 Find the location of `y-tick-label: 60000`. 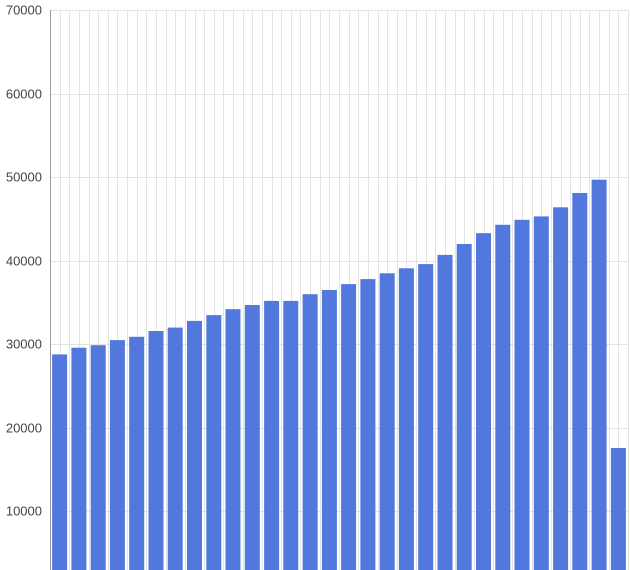

y-tick-label: 60000 is located at coordinates (24, 94).